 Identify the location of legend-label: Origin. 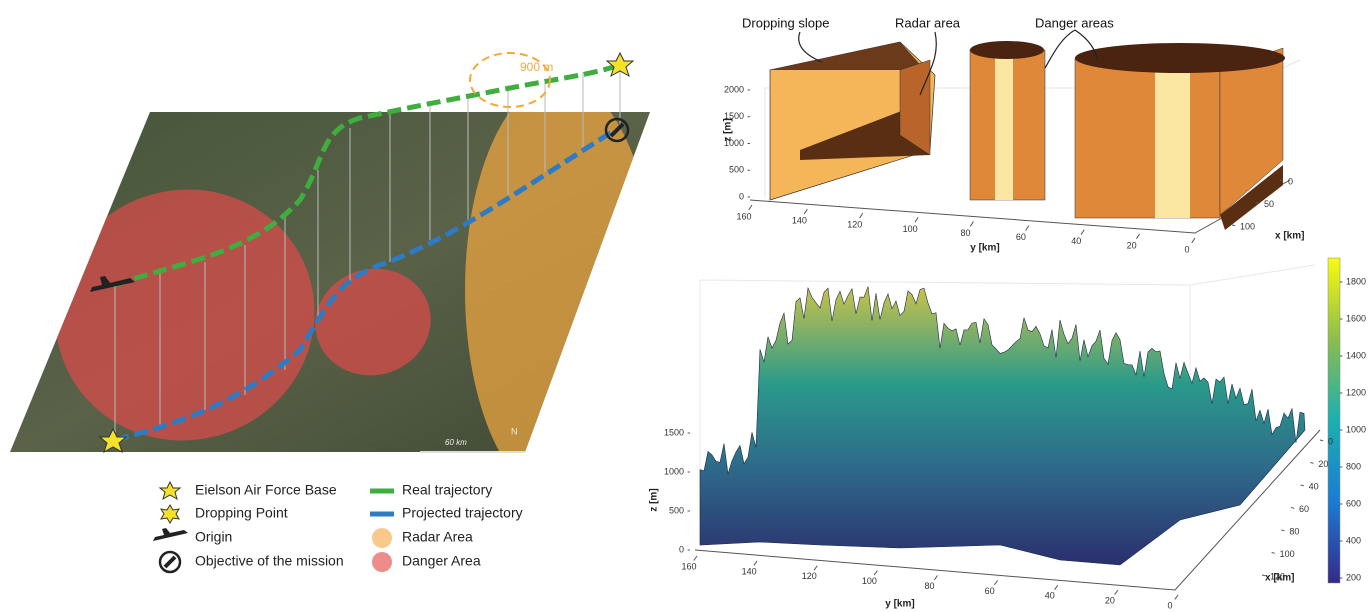
(213, 537).